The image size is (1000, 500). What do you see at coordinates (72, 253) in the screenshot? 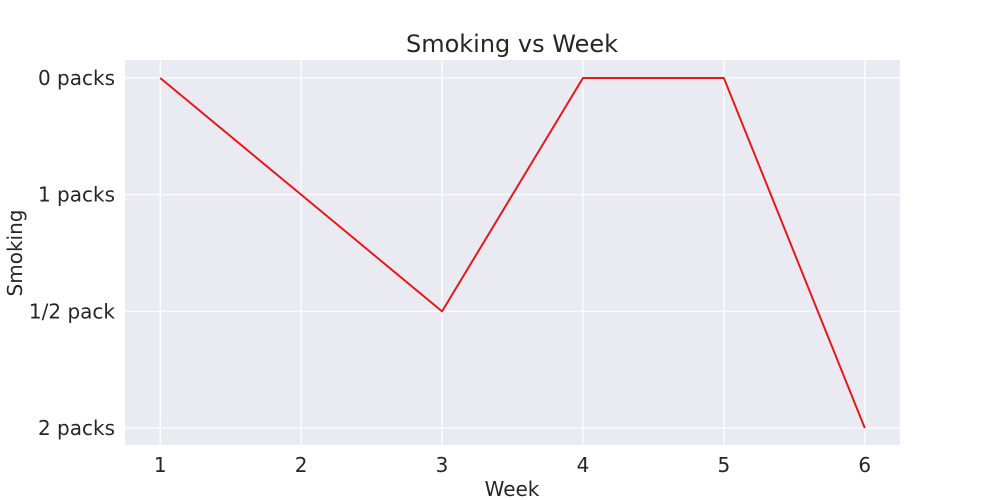
I see `y-tick-labels: 0 packs 1 packs 1/2 pack 2 packs` at bounding box center [72, 253].